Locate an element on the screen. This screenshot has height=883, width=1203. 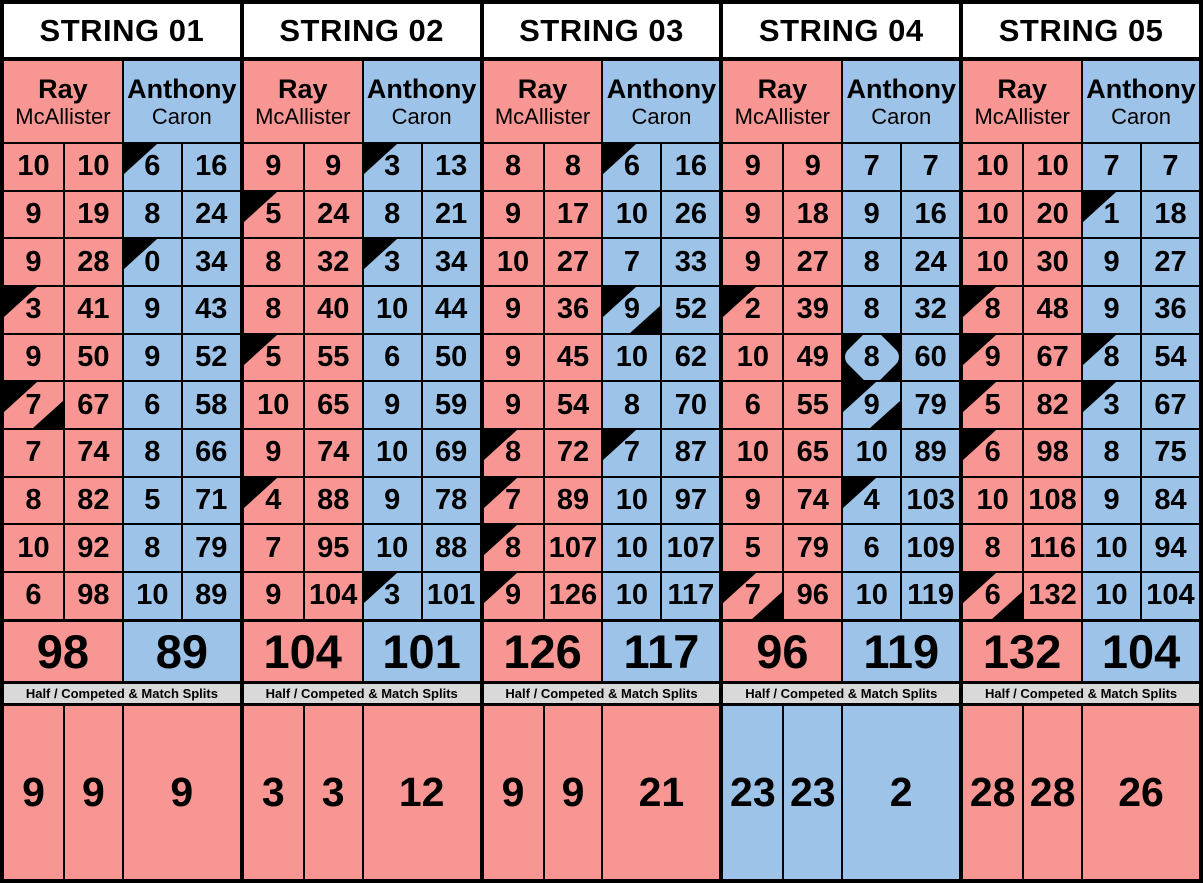
frame-running-total: 79 is located at coordinates (812, 547).